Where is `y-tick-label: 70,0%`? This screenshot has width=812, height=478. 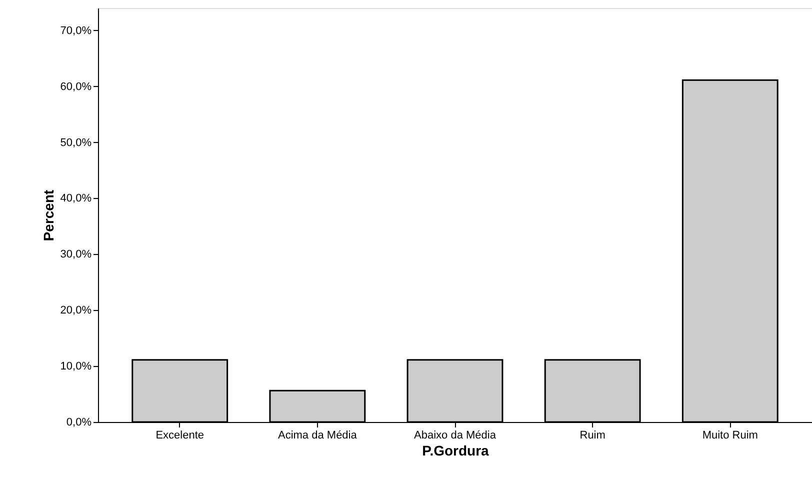
y-tick-label: 70,0% is located at coordinates (76, 30).